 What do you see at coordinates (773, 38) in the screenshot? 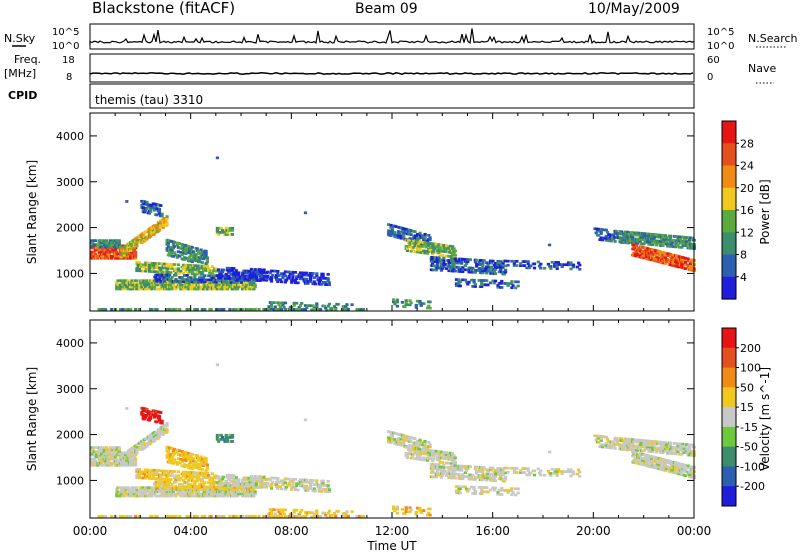
I see `nsearch-label: N.Search` at bounding box center [773, 38].